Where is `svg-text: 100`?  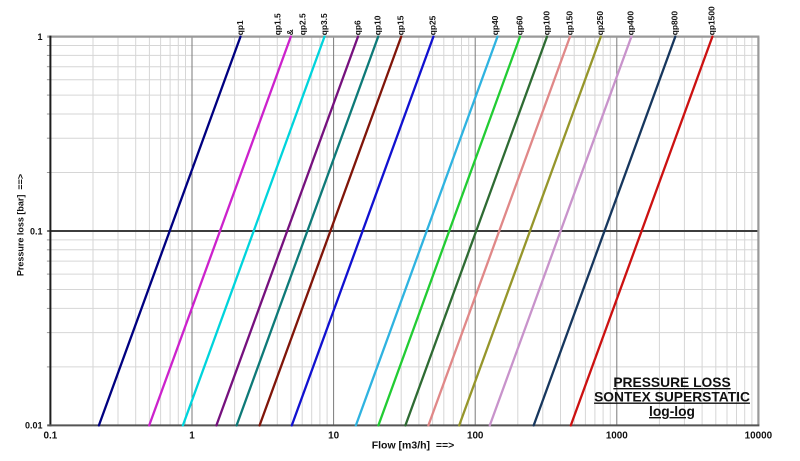
svg-text: 100 is located at coordinates (475, 436).